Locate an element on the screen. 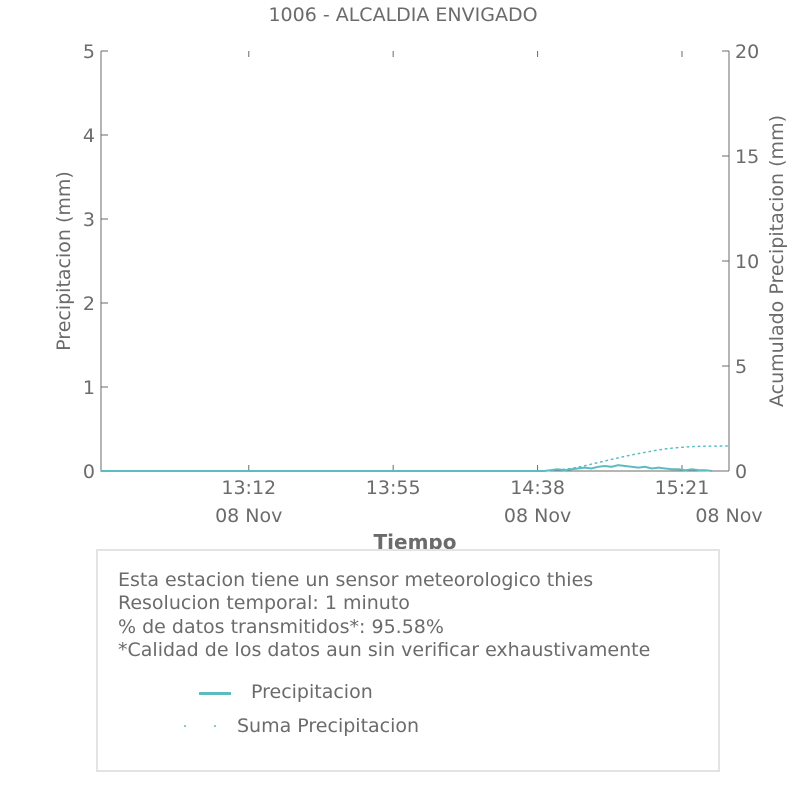 This screenshot has height=806, width=806. x-tick-label: 13:12 is located at coordinates (248, 488).